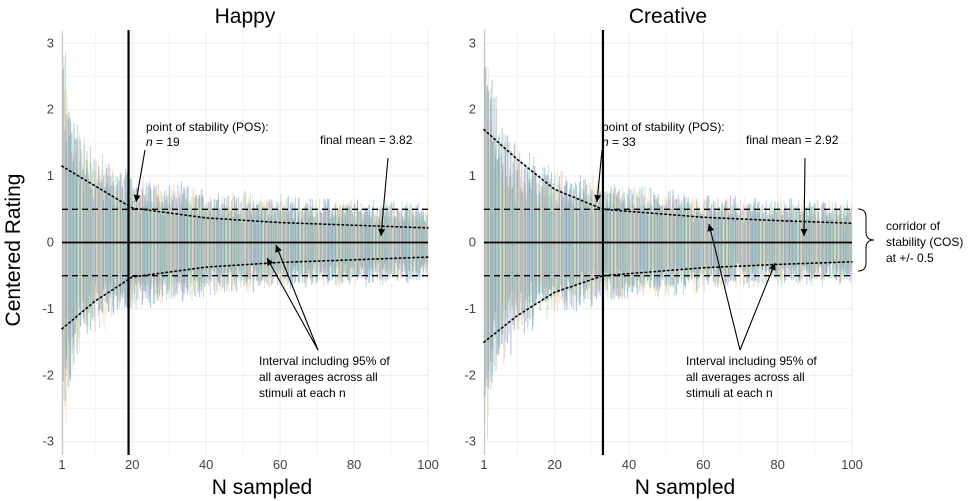  What do you see at coordinates (668, 16) in the screenshot?
I see `panel-title: Creative` at bounding box center [668, 16].